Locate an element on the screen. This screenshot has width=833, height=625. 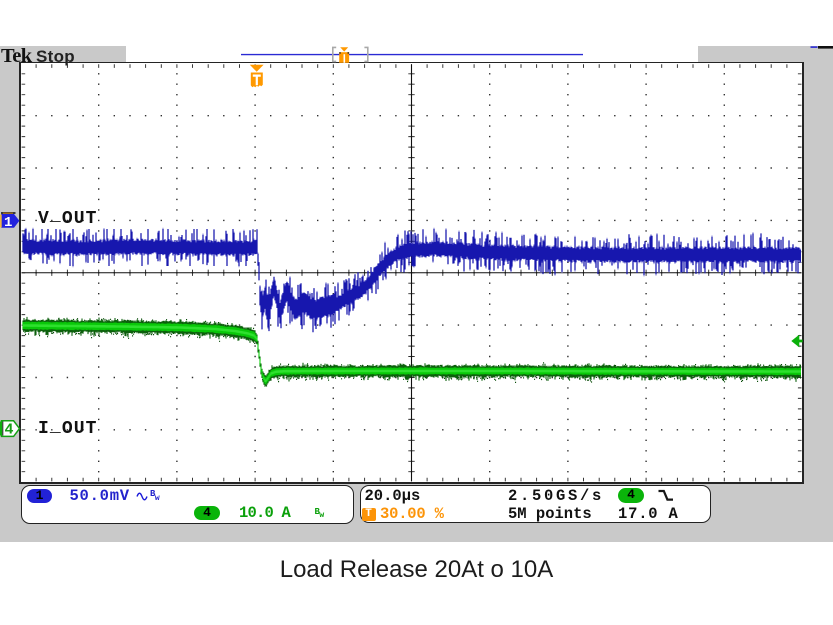
svg-text: 1 is located at coordinates (8, 223).